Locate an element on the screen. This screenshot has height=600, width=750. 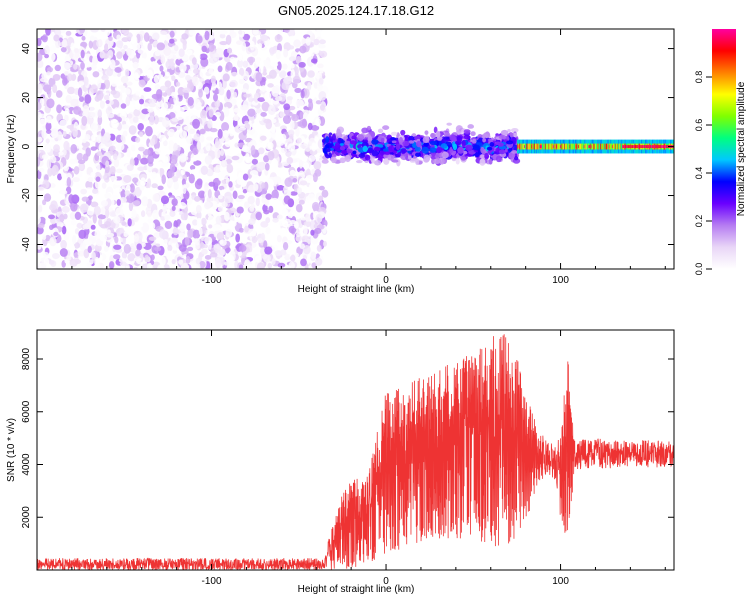
spectrogram-y-tick-label: 20 is located at coordinates (26, 98).